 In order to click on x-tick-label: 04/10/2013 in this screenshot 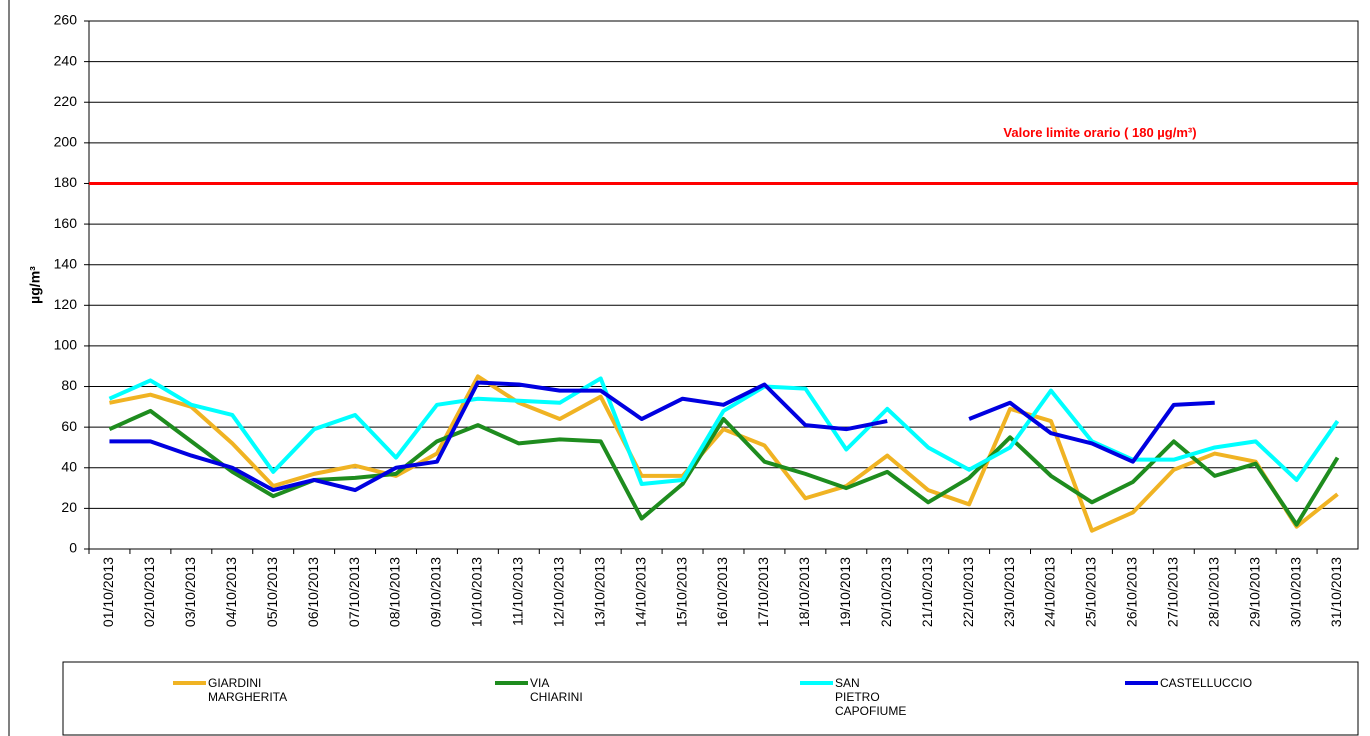, I will do `click(231, 592)`.